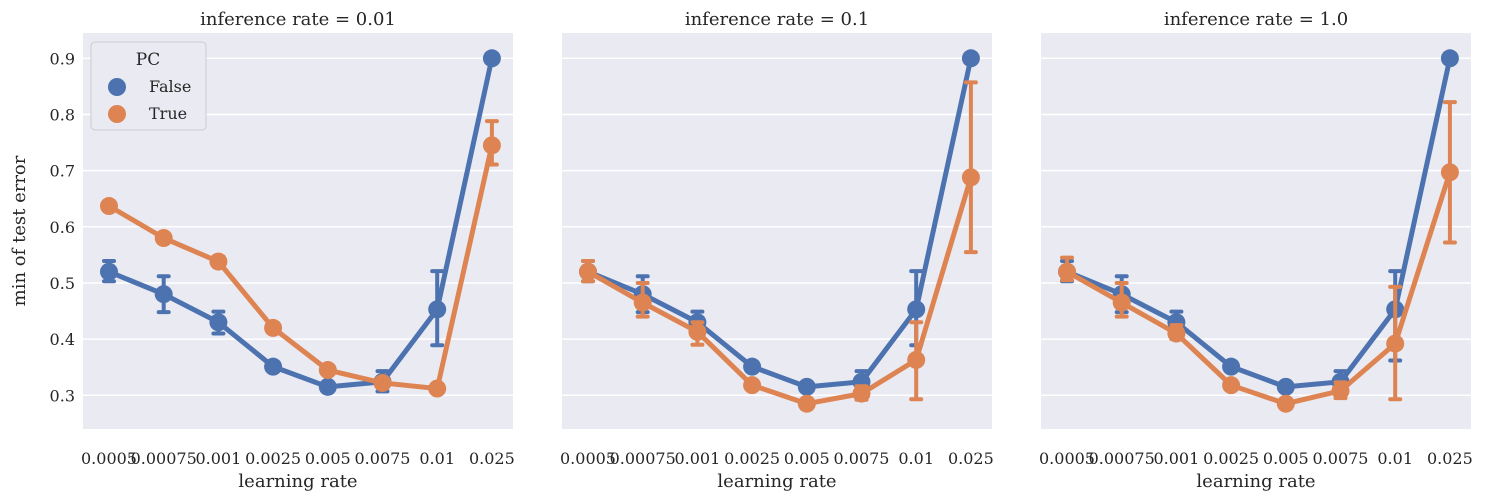  I want to click on y-tick-label: 0.3, so click(62, 395).